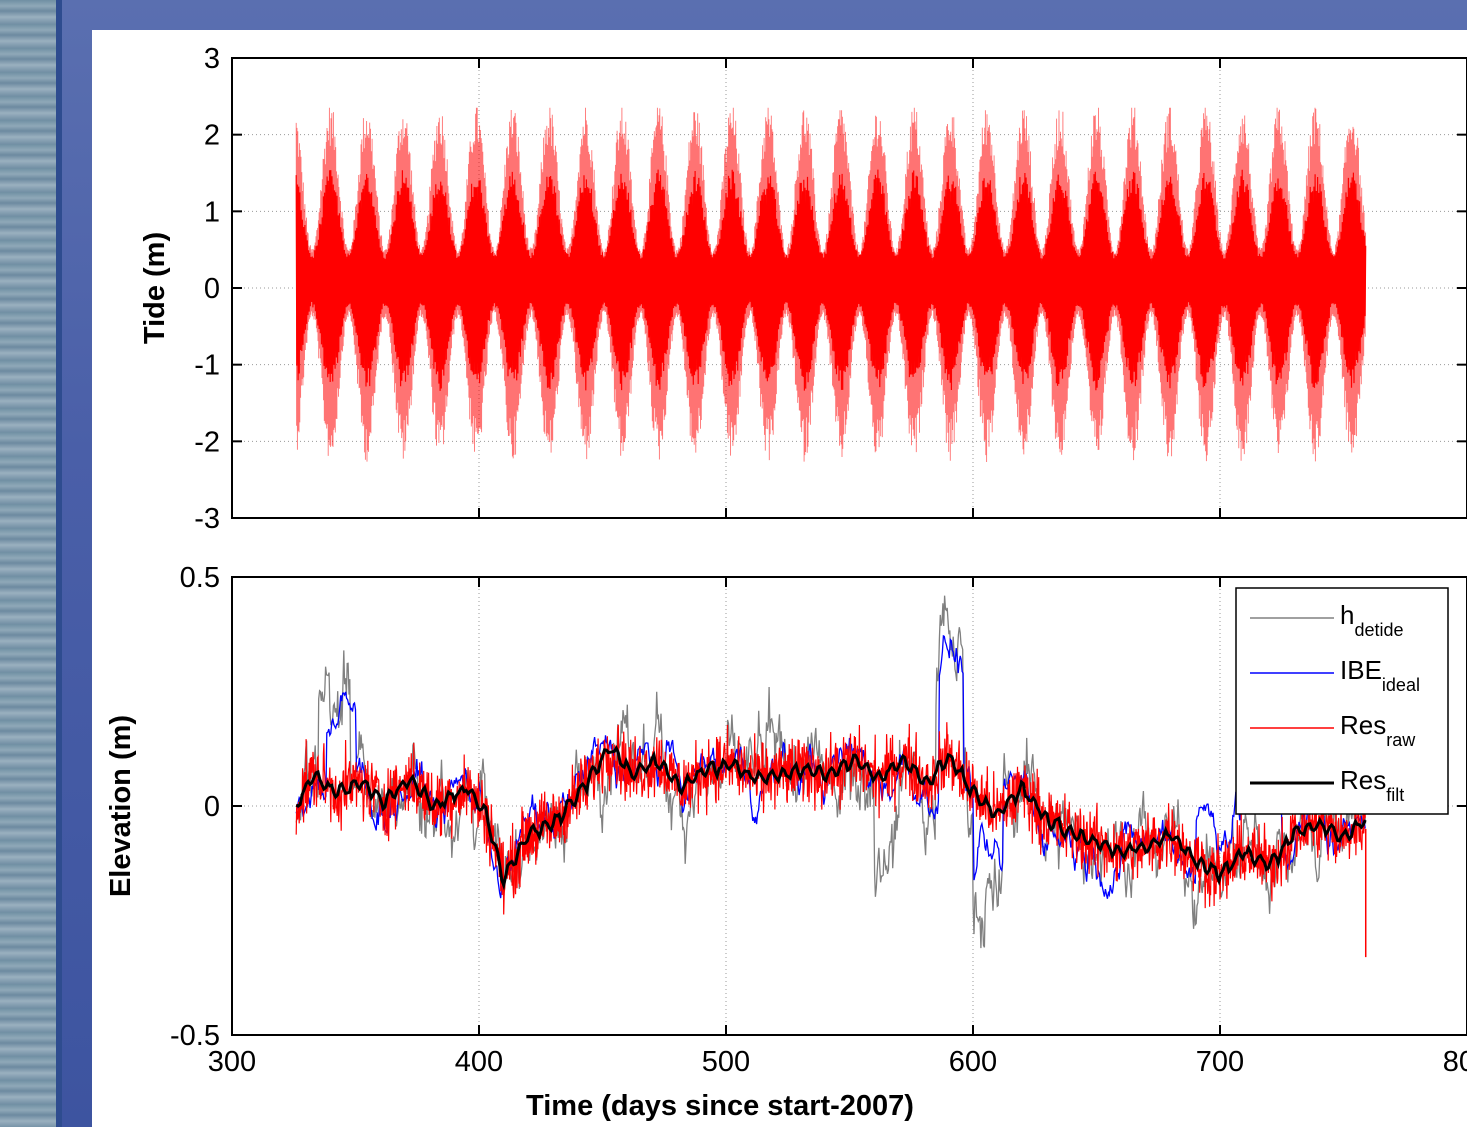  What do you see at coordinates (232, 1062) in the screenshot?
I see `x-tick-label: 300` at bounding box center [232, 1062].